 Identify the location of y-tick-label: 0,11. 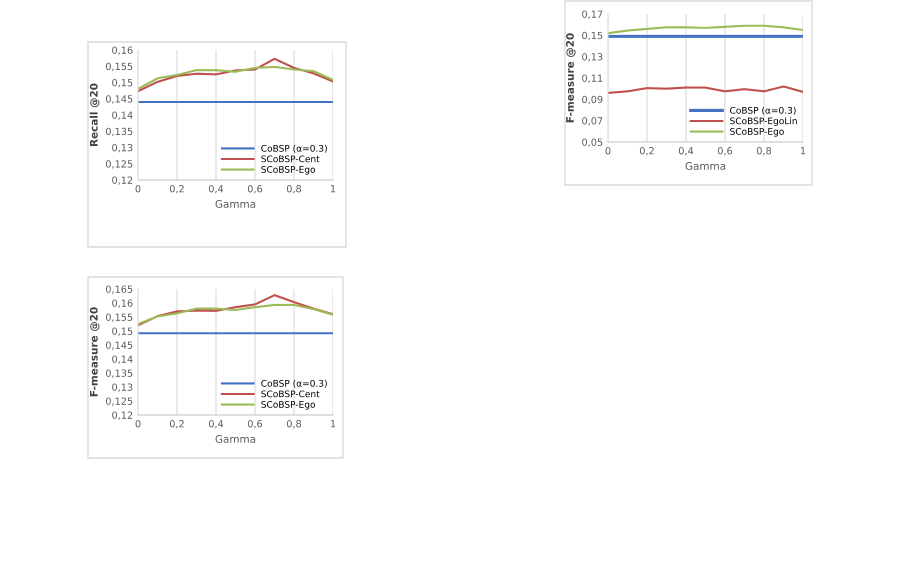
(592, 78).